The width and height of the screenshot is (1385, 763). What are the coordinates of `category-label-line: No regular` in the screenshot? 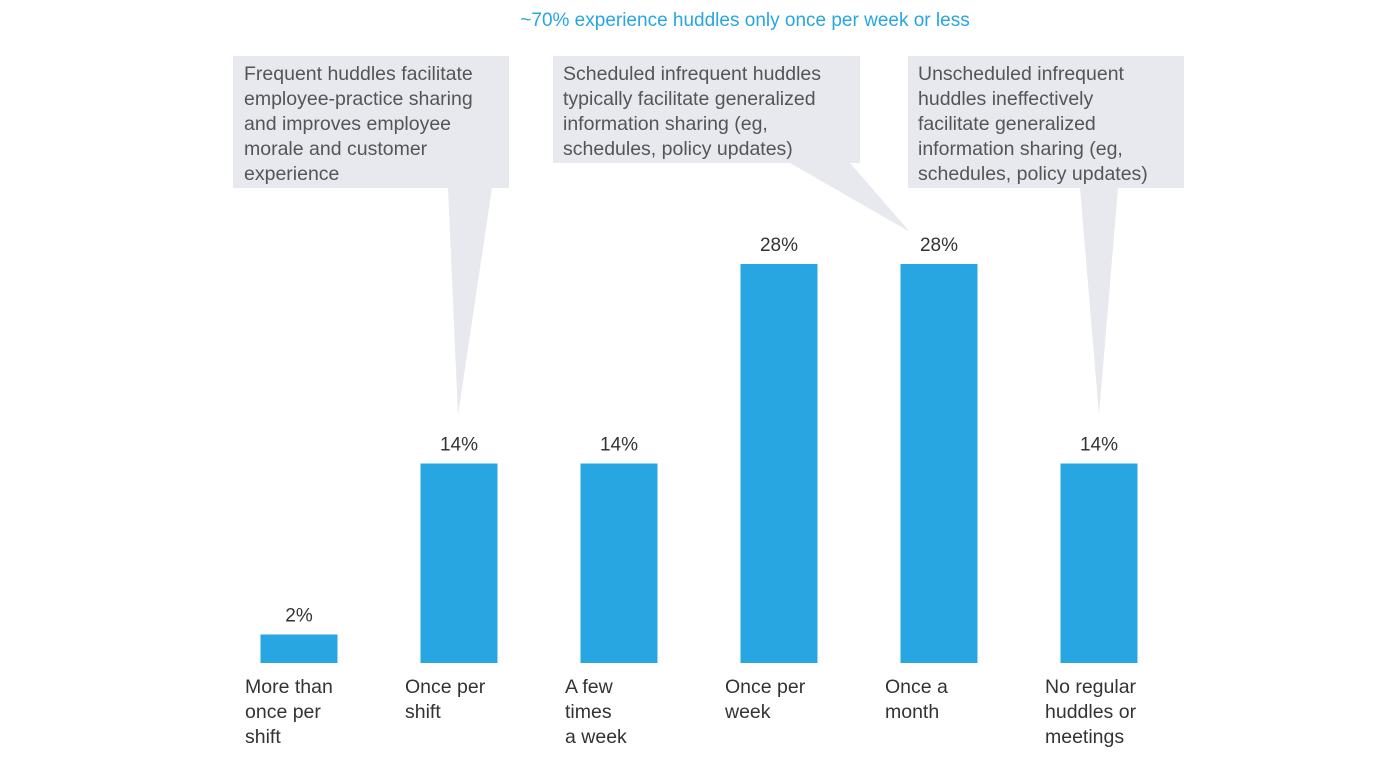 It's located at (1091, 687).